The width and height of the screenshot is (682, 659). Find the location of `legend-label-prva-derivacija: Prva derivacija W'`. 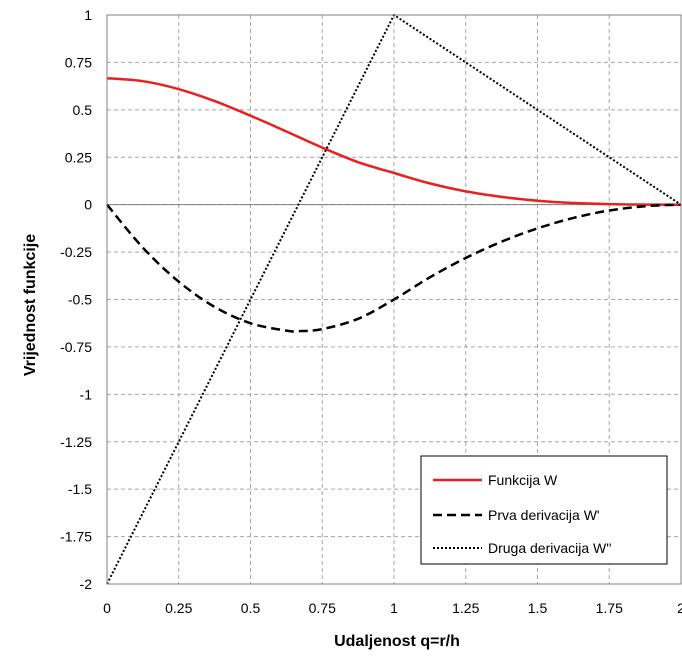

legend-label-prva-derivacija: Prva derivacija W' is located at coordinates (544, 515).